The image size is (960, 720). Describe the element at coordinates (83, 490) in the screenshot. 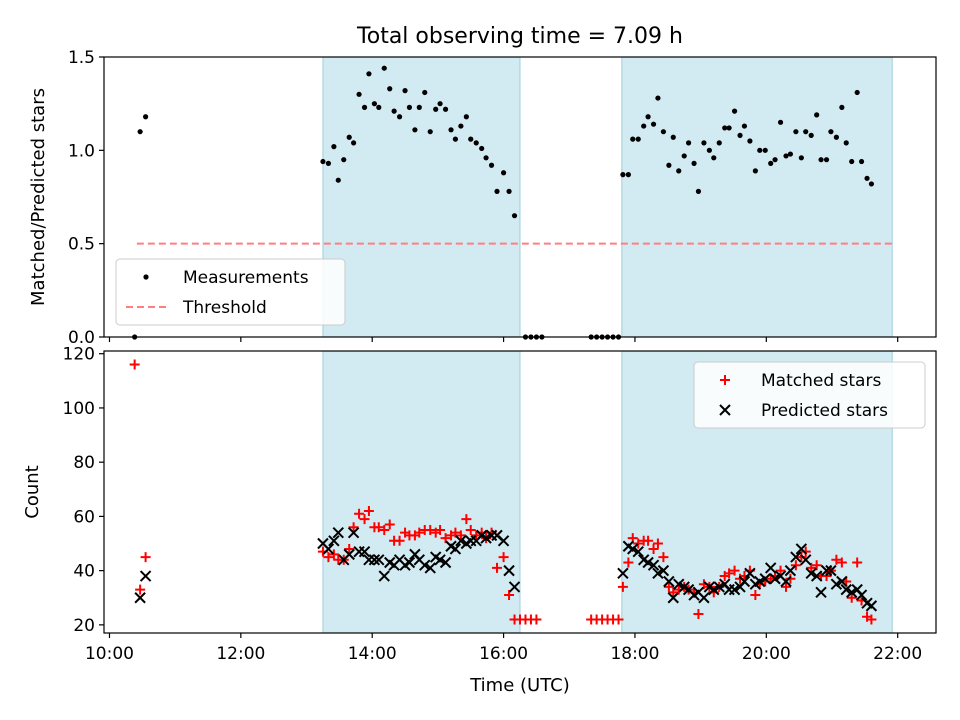

I see `bottom-y-axis: 20 40 60 80 100 120` at that location.